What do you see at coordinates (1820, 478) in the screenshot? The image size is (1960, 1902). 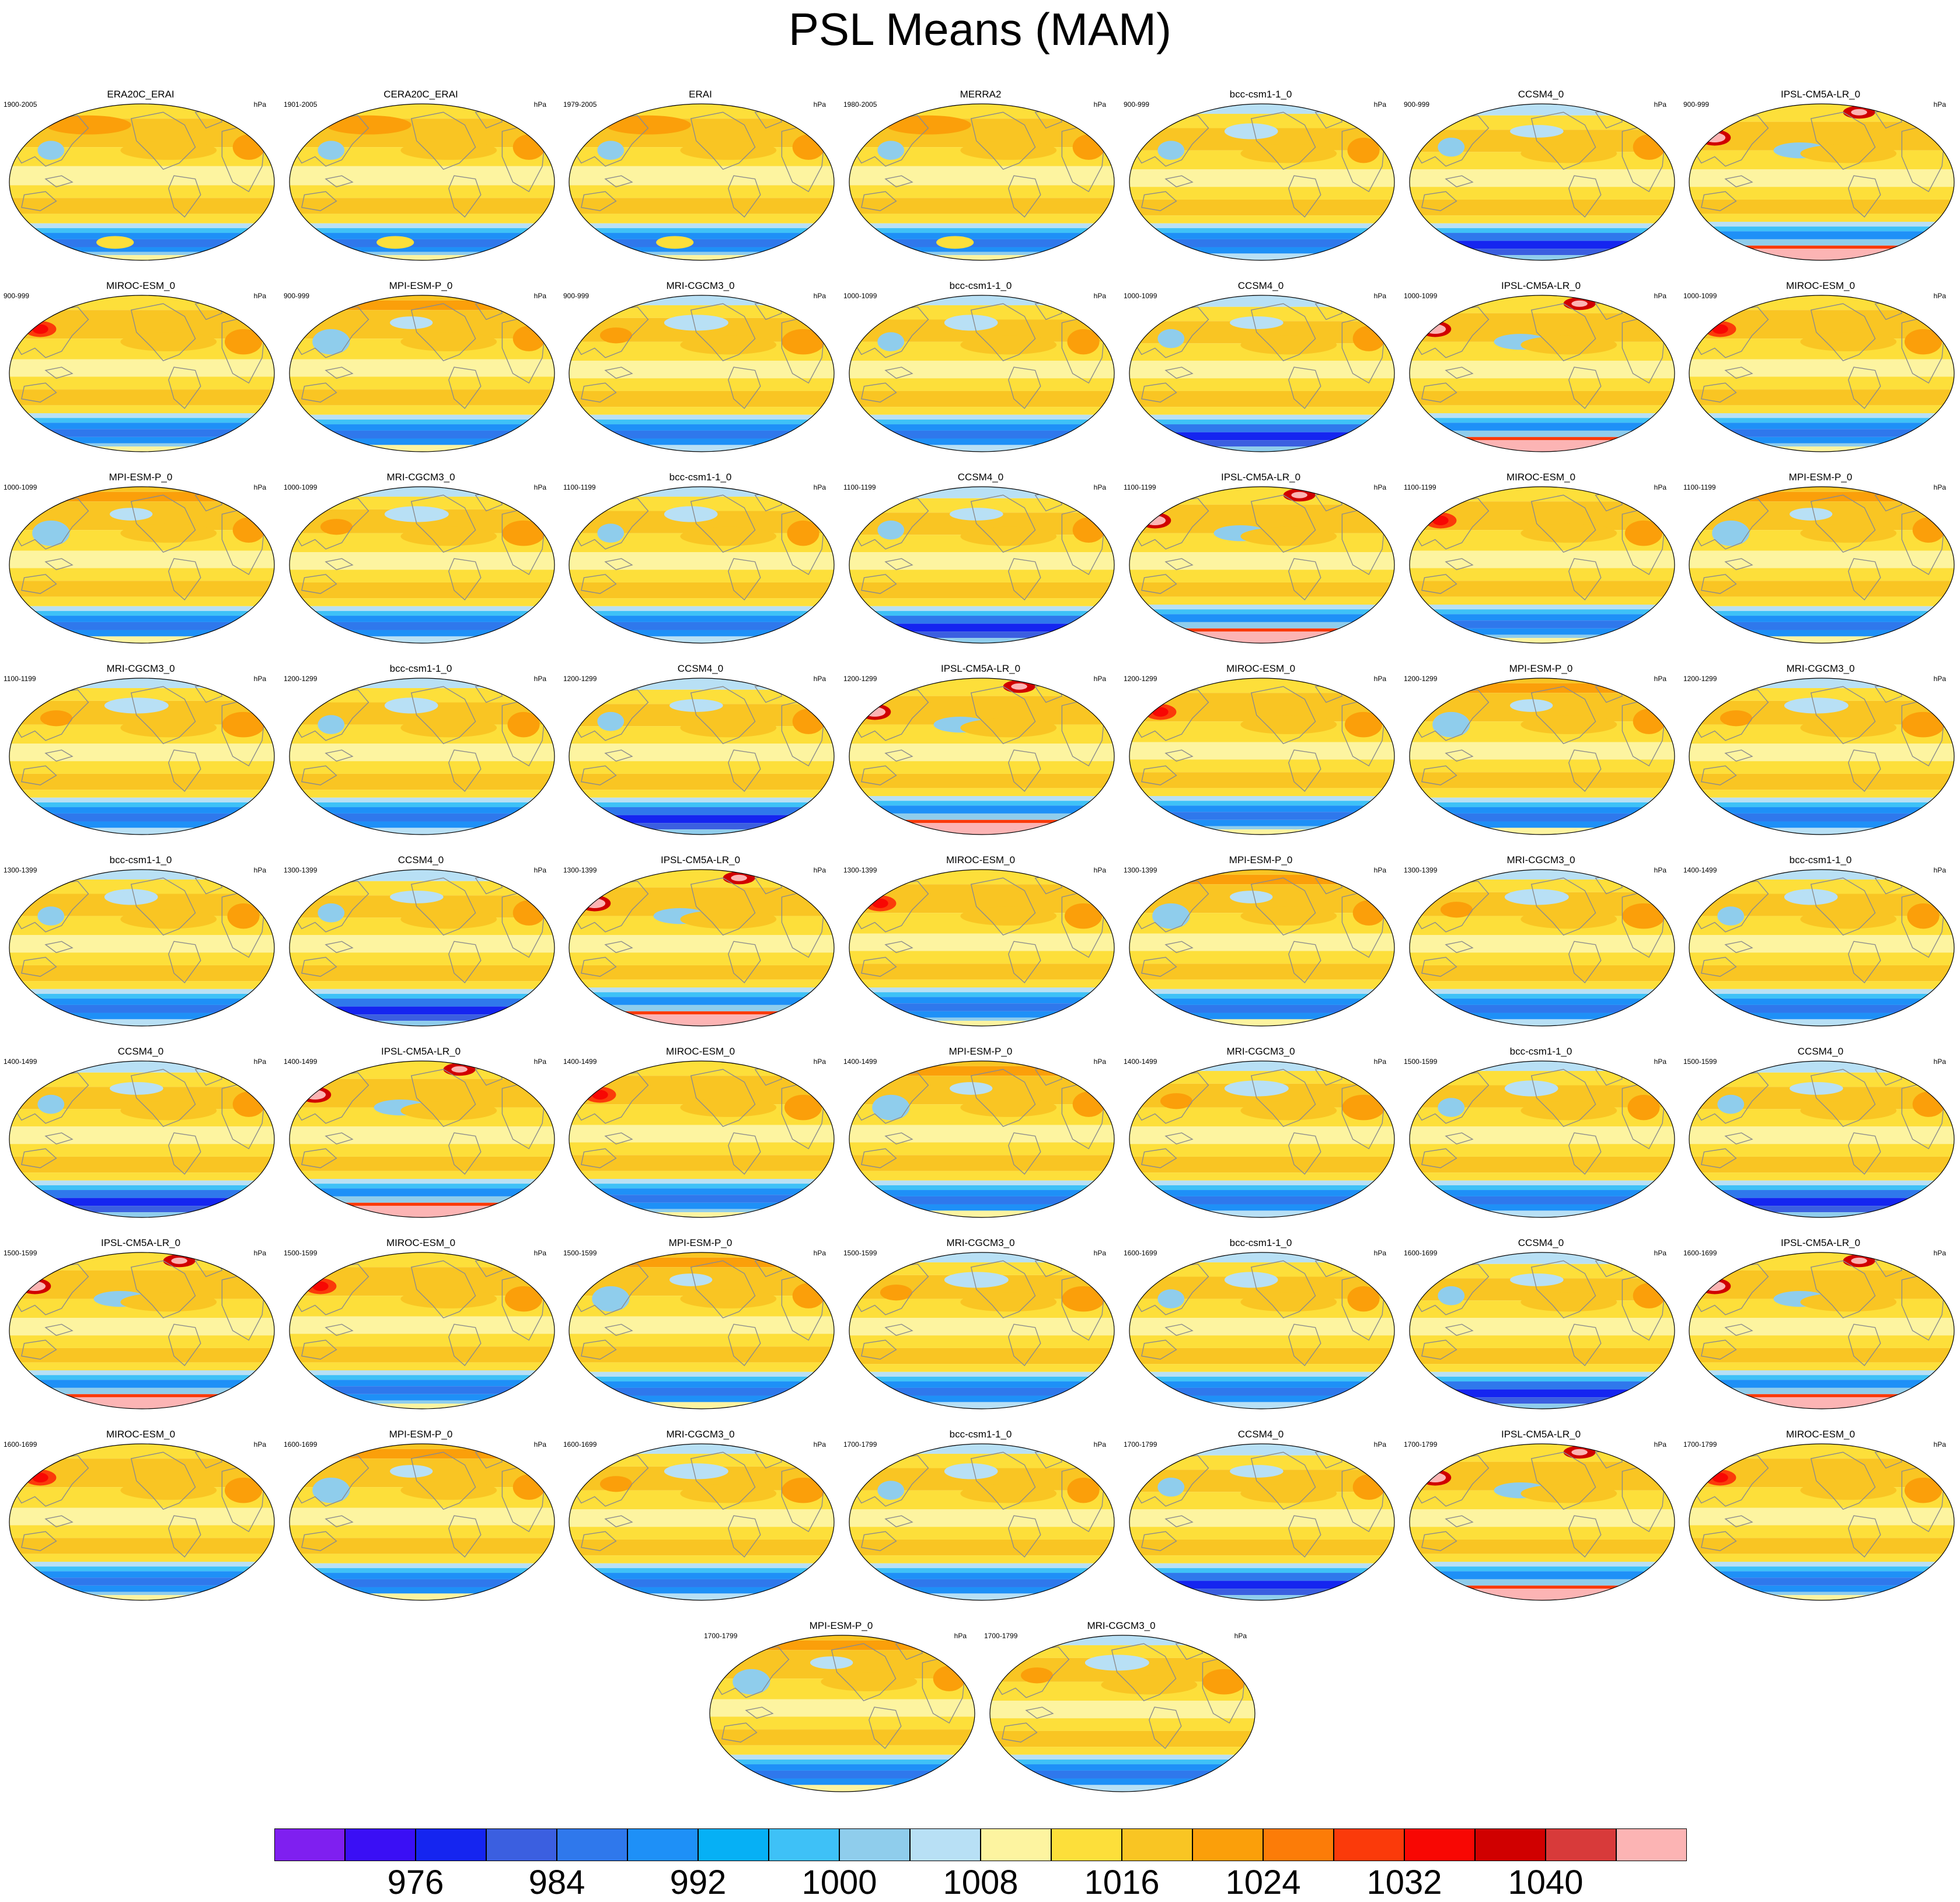 I see `panel-title: MPI-ESM-P_0` at bounding box center [1820, 478].